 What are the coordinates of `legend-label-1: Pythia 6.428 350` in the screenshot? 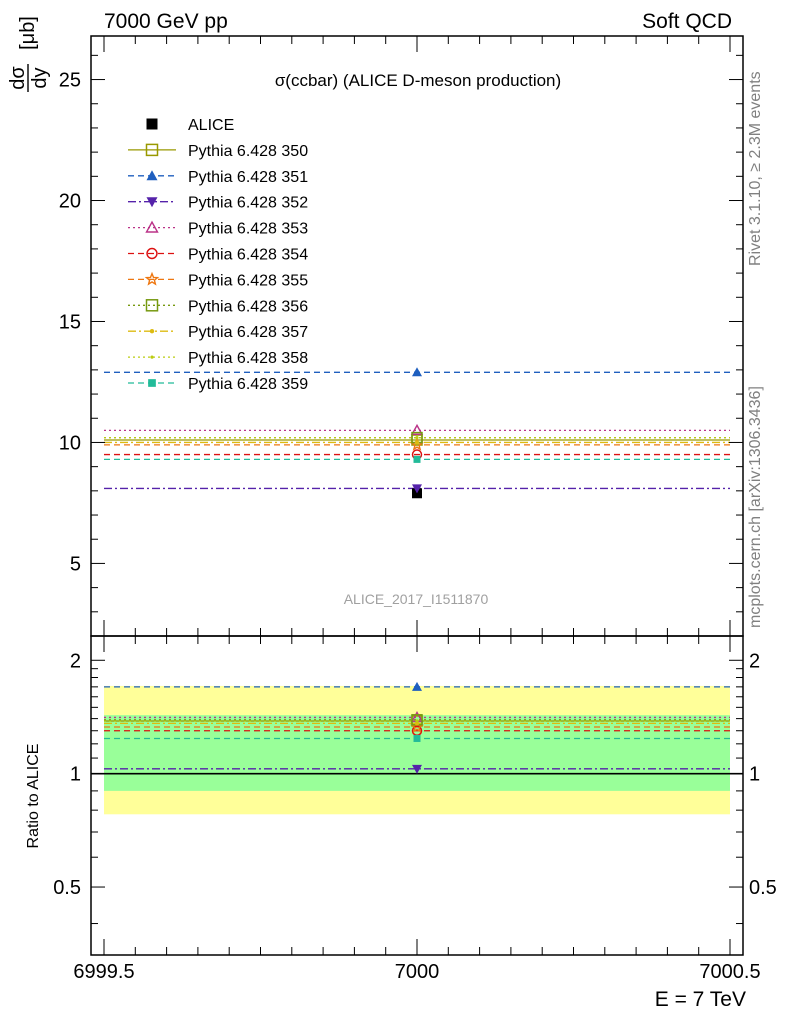 It's located at (248, 151).